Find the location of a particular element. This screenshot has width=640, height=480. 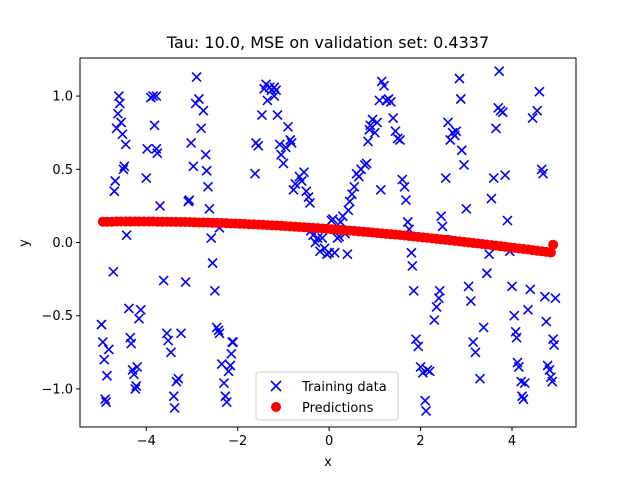

legend-label-training-data: Training data is located at coordinates (344, 387).